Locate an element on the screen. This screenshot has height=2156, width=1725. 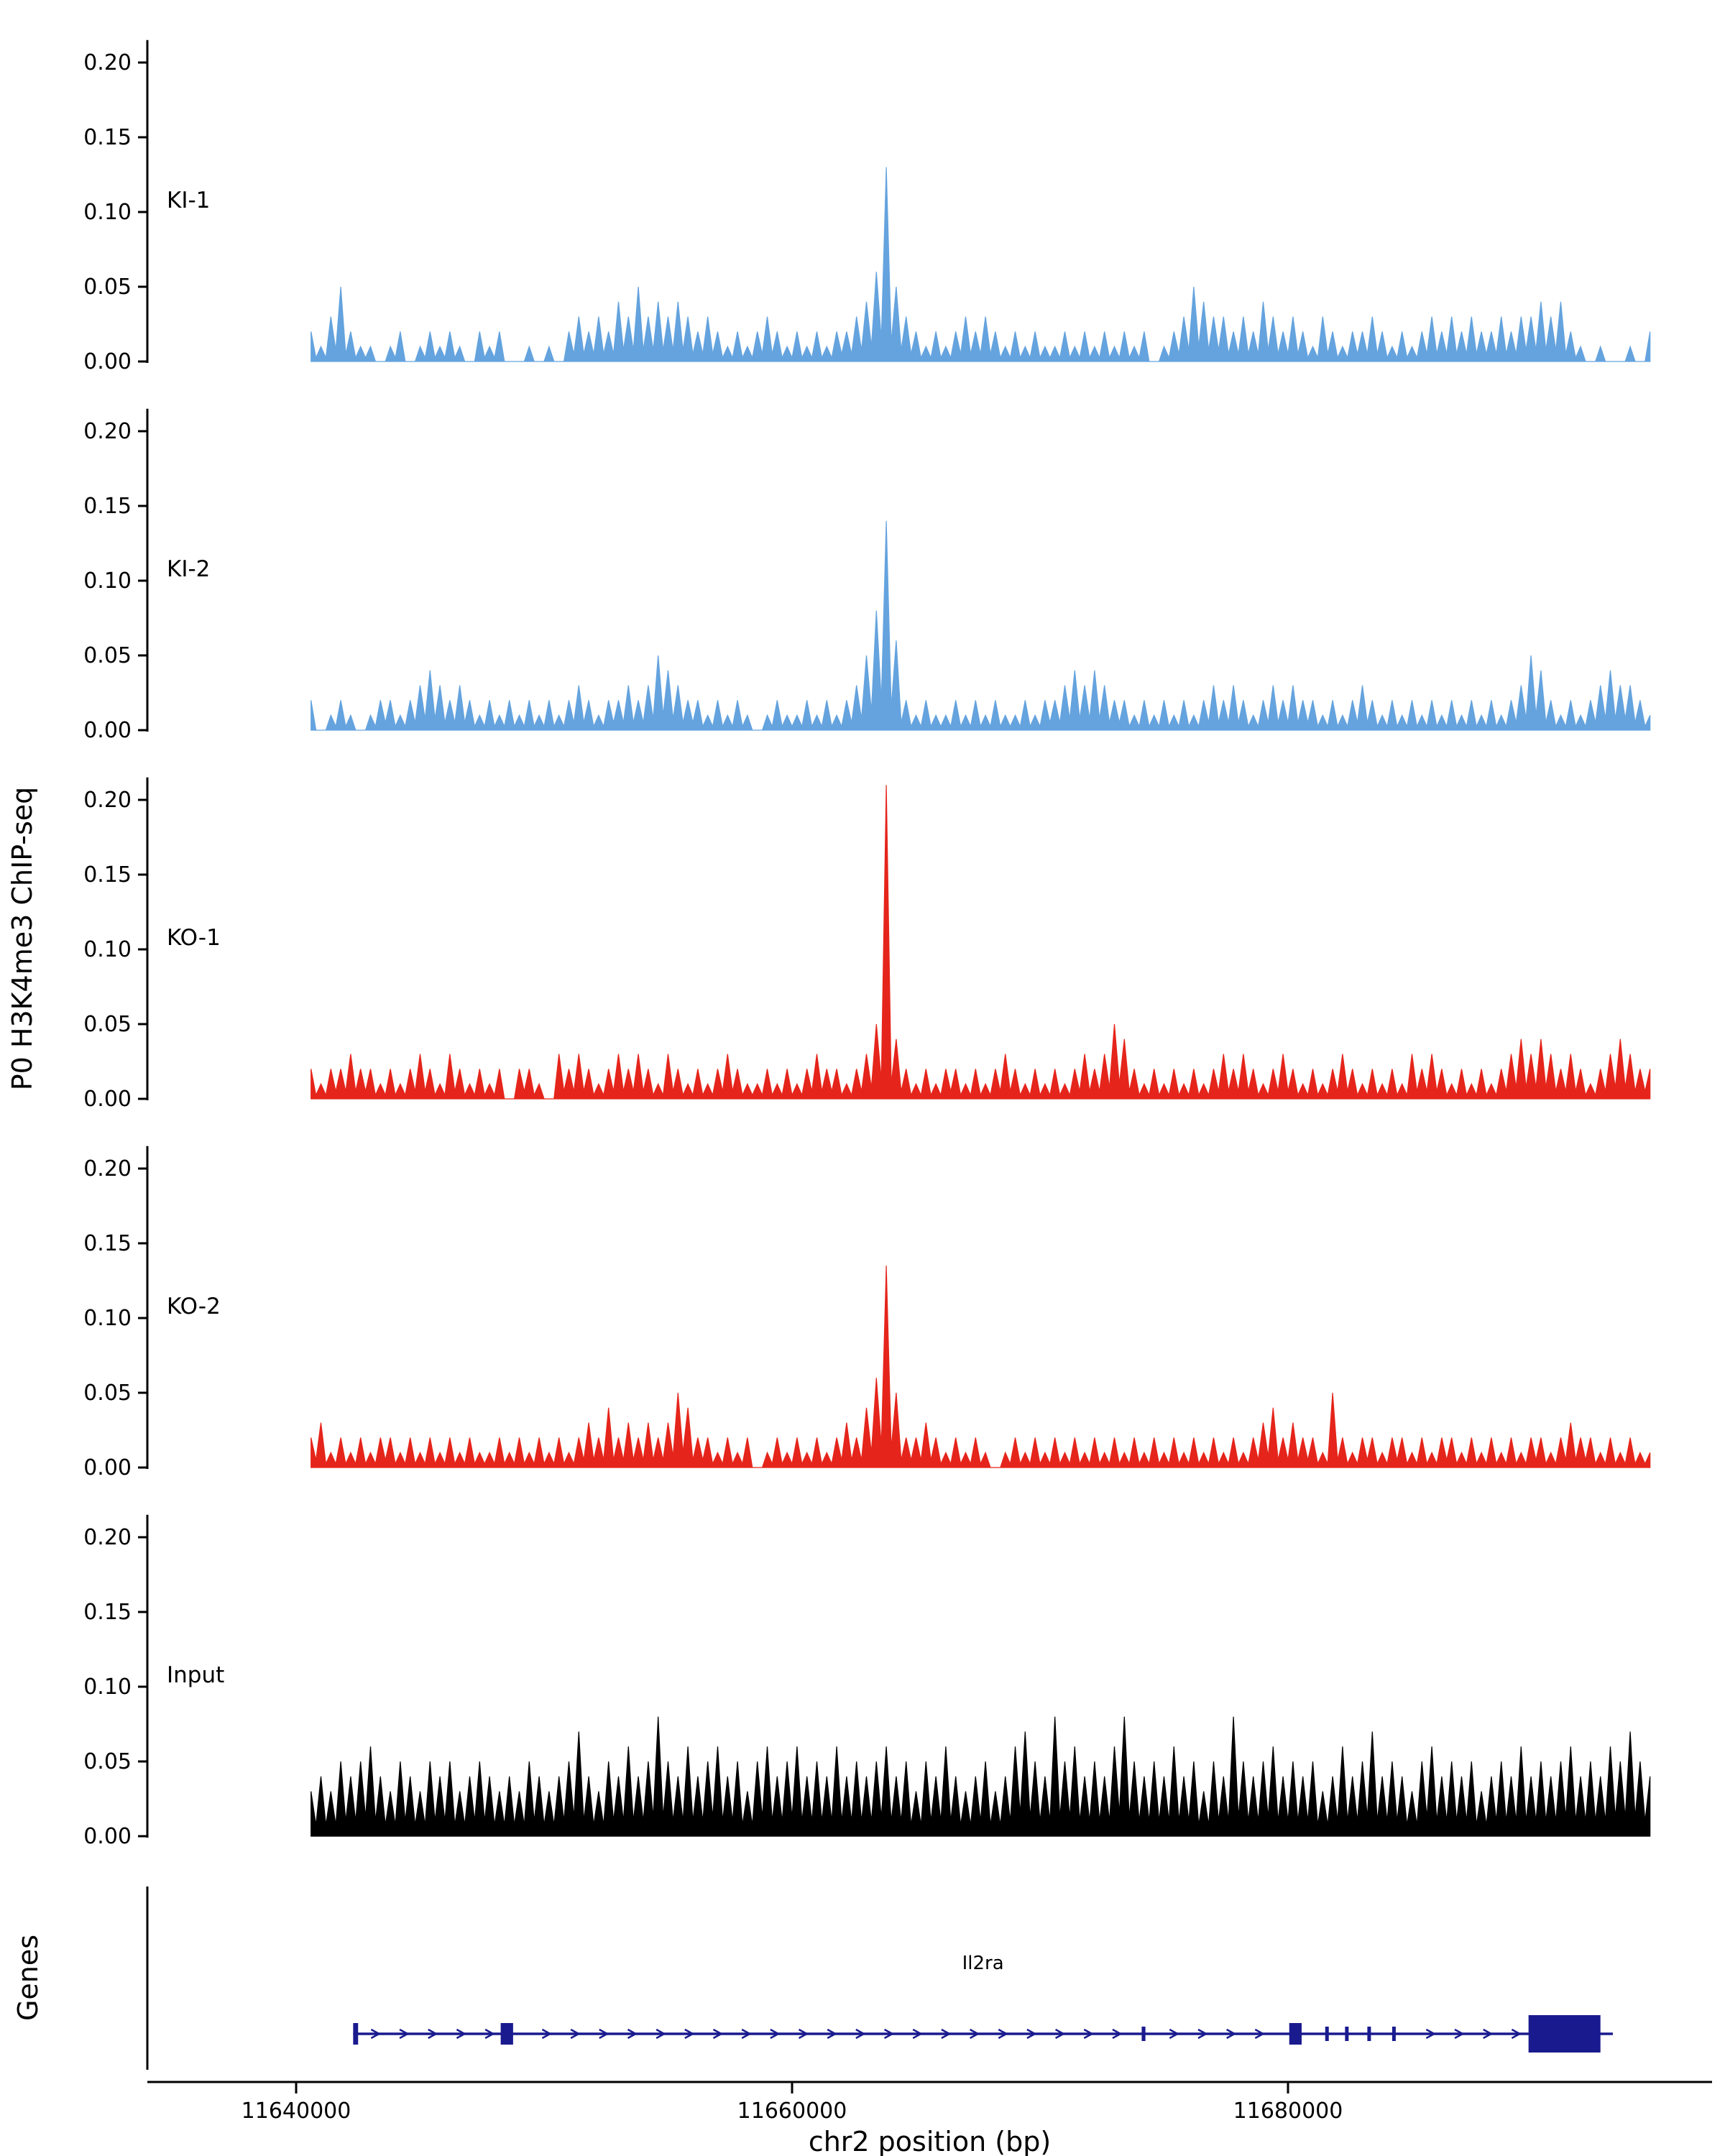
track-label-KO-2: KO-2 is located at coordinates (194, 1306).